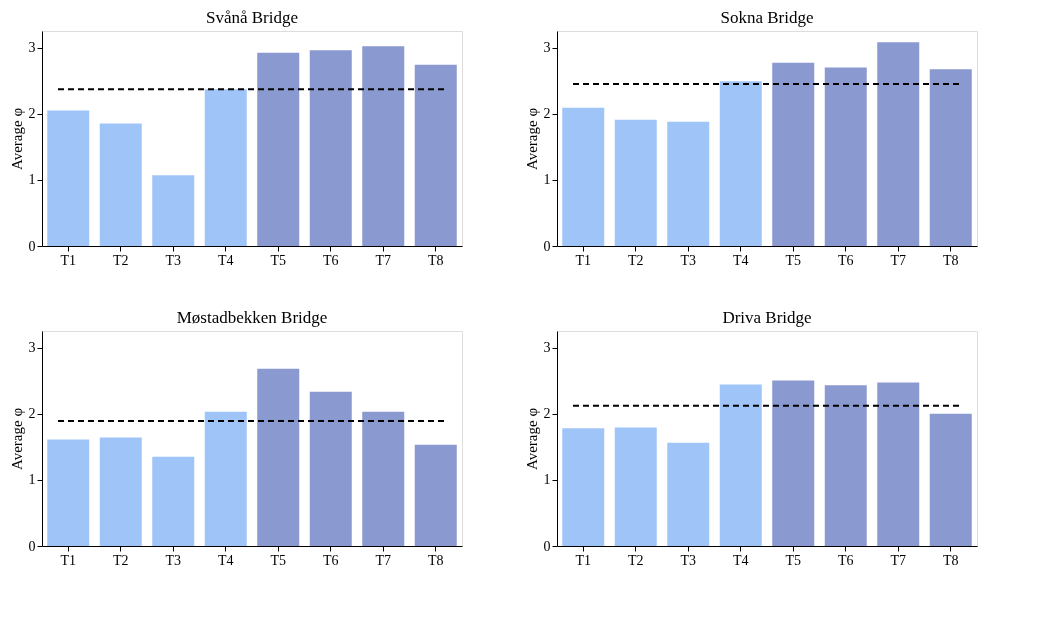  Describe the element at coordinates (252, 17) in the screenshot. I see `chart-title: Svånå Bridge` at that location.